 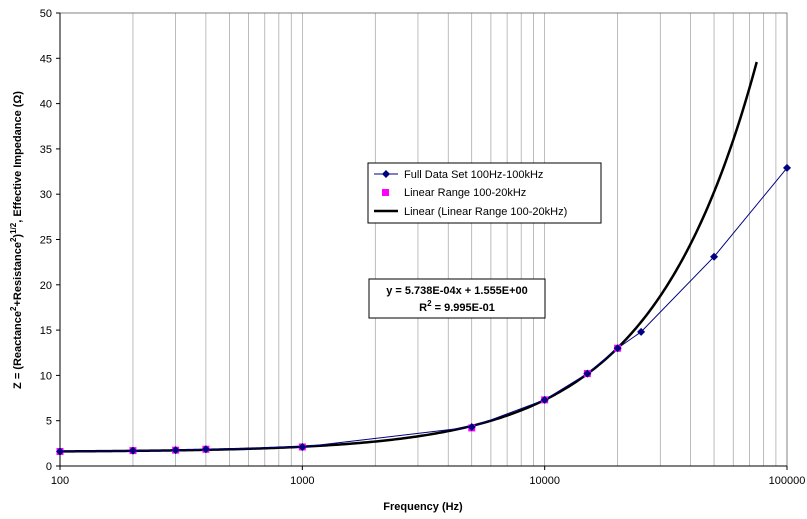 I want to click on equation-text: y = 5.738E-04x + 1.555E+00, so click(x=457, y=291).